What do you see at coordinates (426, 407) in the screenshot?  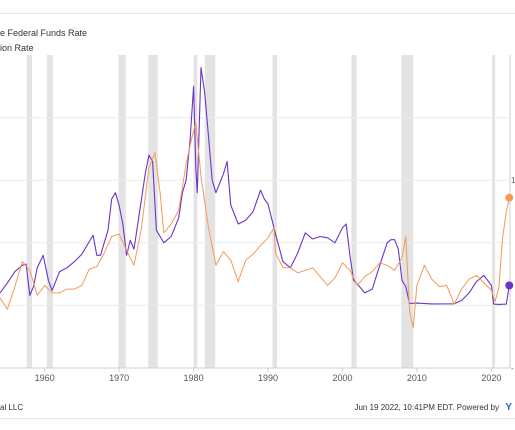 I see `footer-timestamp: Jun 19 2022, 10:41PM EDT. Powered by` at bounding box center [426, 407].